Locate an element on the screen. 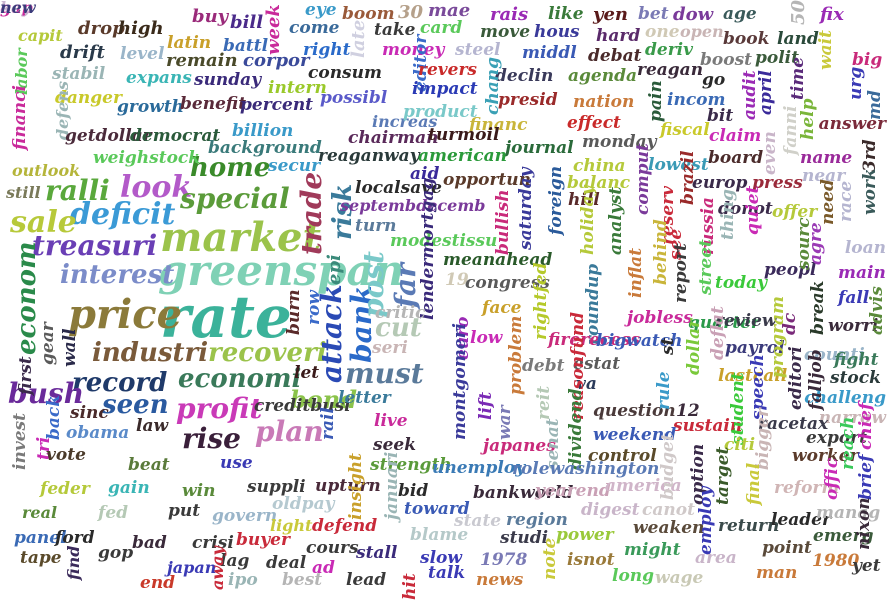  cloud-word: feder is located at coordinates (65, 489).